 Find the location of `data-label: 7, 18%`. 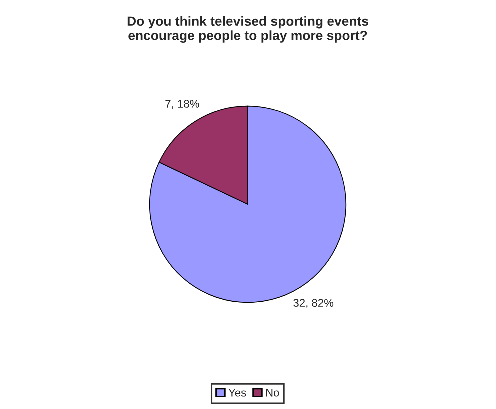

data-label: 7, 18% is located at coordinates (183, 105).